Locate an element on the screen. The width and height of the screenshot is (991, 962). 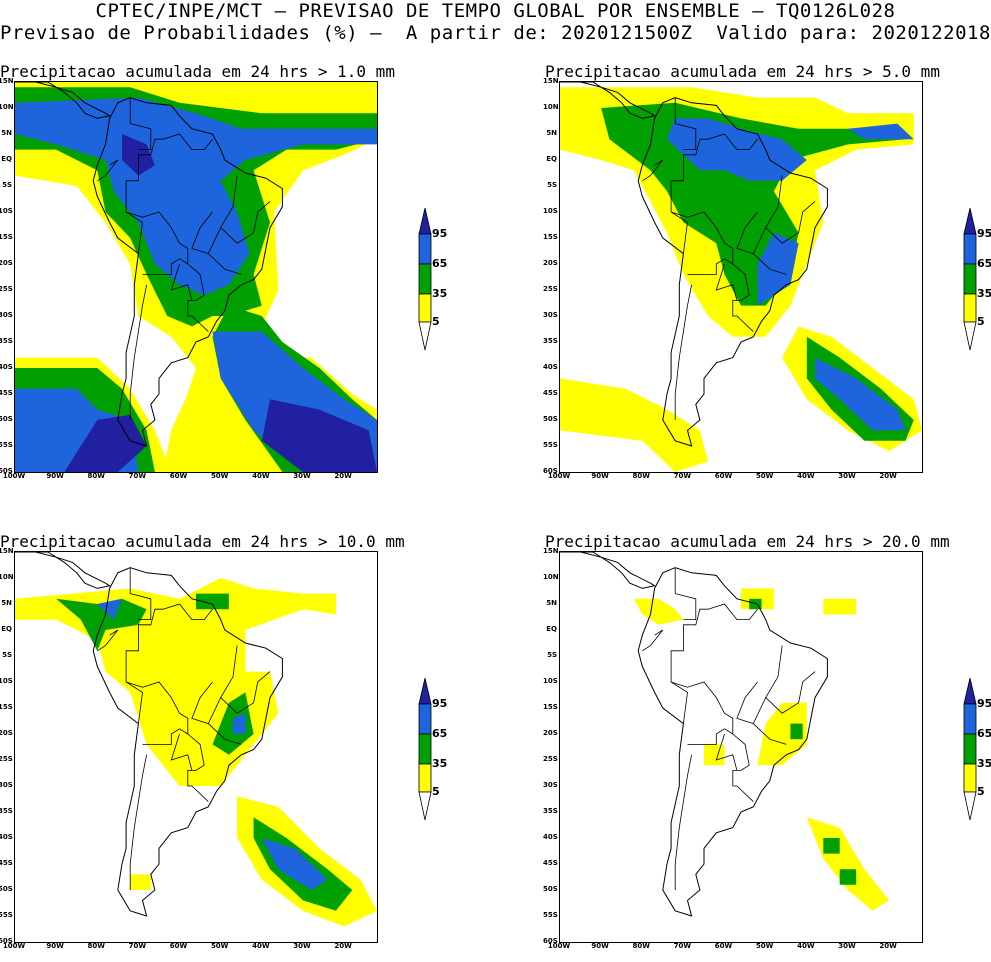
coastline-central-america is located at coordinates (63, 570).